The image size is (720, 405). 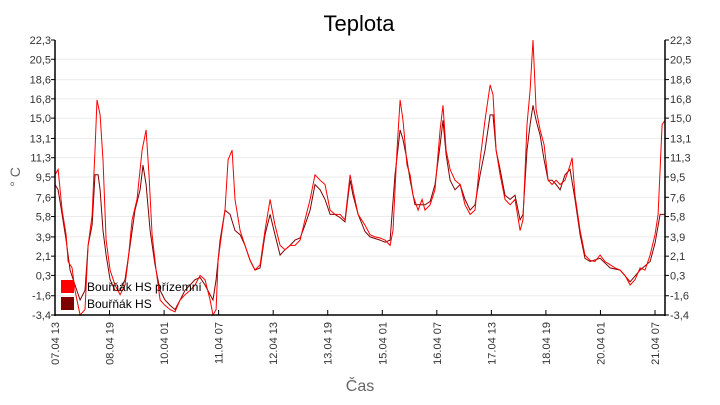 What do you see at coordinates (41, 316) in the screenshot?
I see `y-tick-label-left: -3,4` at bounding box center [41, 316].